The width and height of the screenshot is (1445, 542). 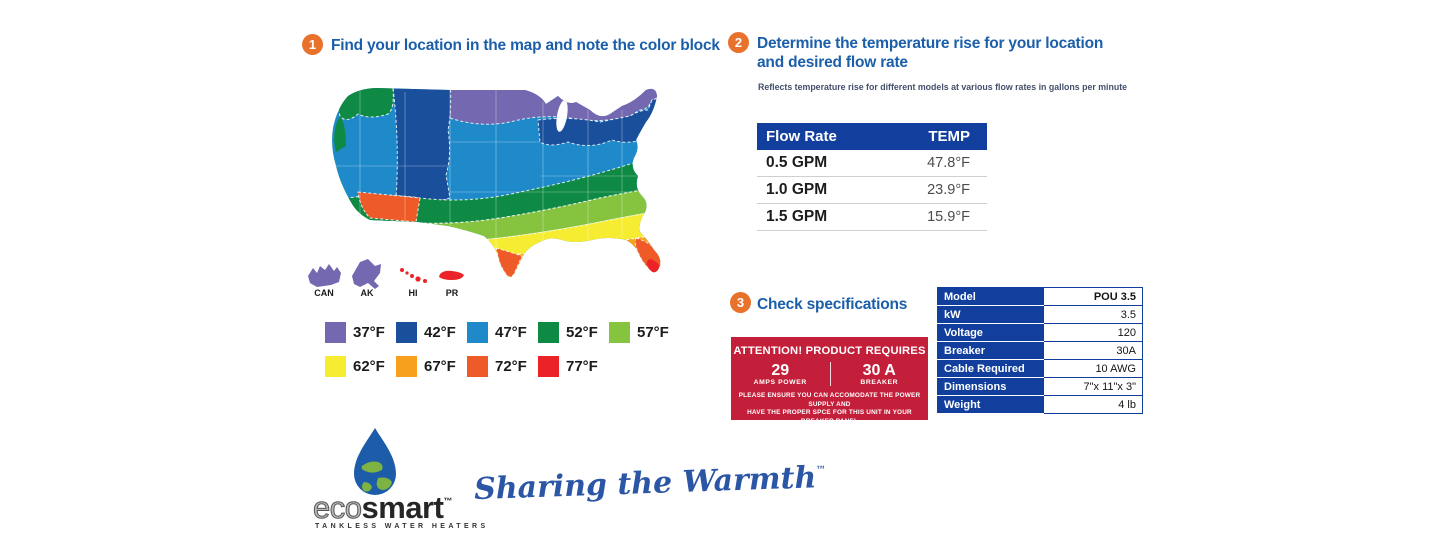 What do you see at coordinates (990, 314) in the screenshot?
I see `spec-key: kW` at bounding box center [990, 314].